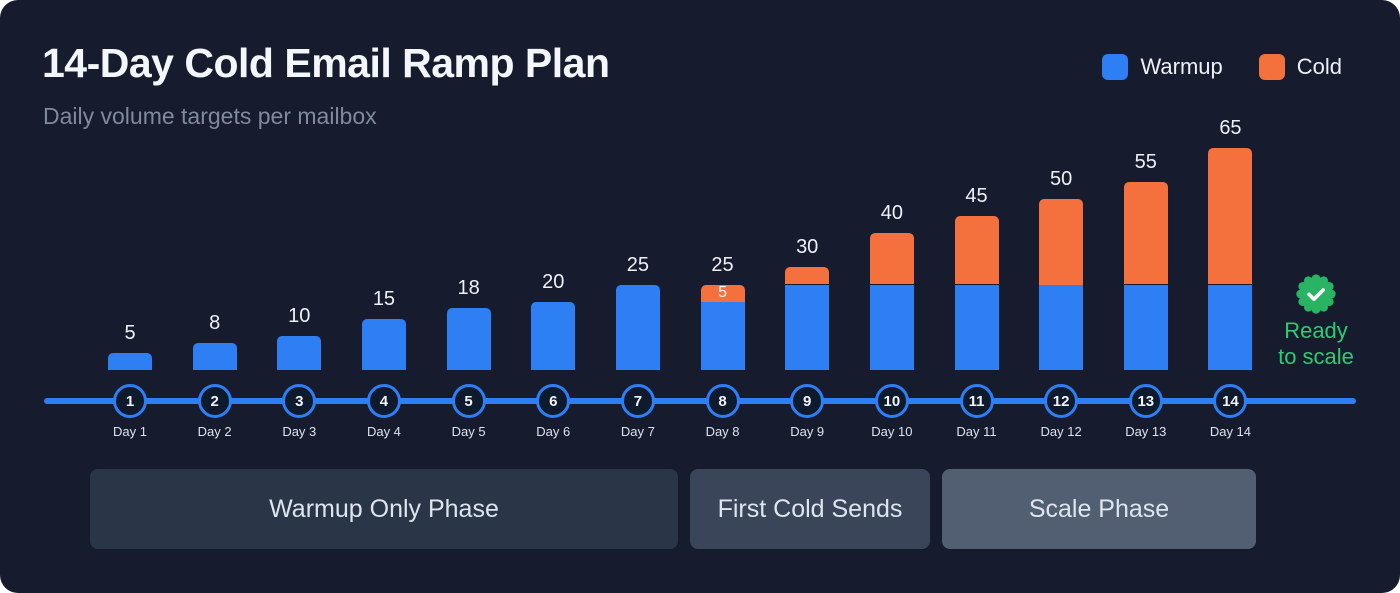  What do you see at coordinates (1115, 67) in the screenshot?
I see `legend-swatch-warmup` at bounding box center [1115, 67].